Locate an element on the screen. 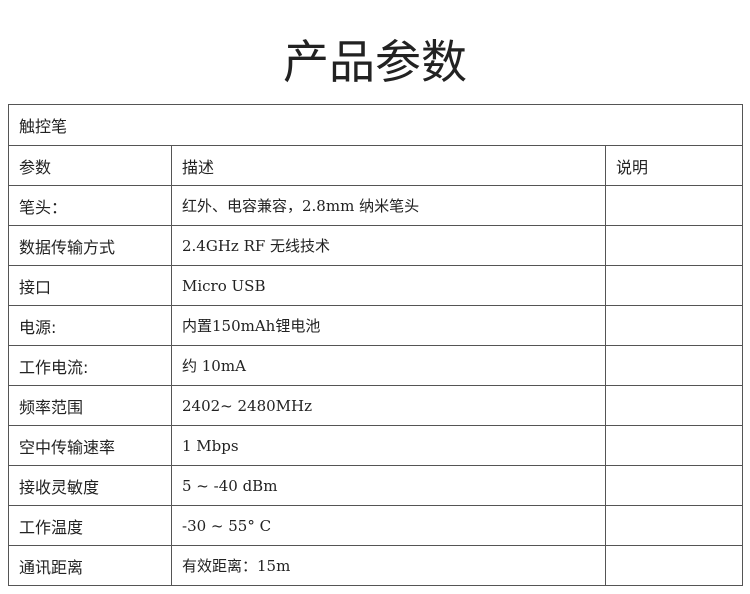 The height and width of the screenshot is (594, 750). table-row: 电源: 内置150mAh锂电池 is located at coordinates (375, 325).